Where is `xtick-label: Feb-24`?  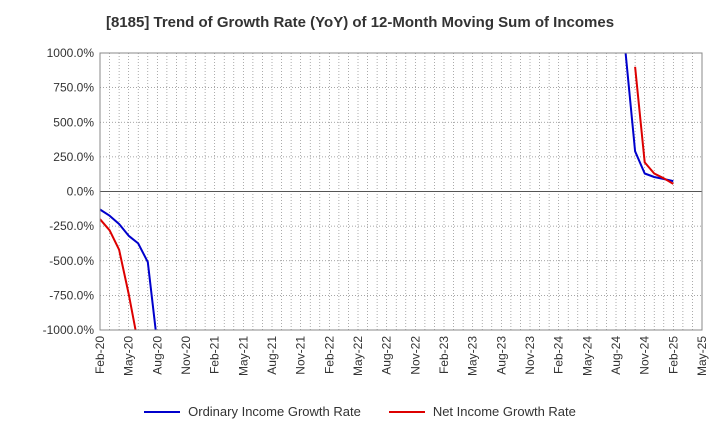 xtick-label: Feb-24 is located at coordinates (559, 355).